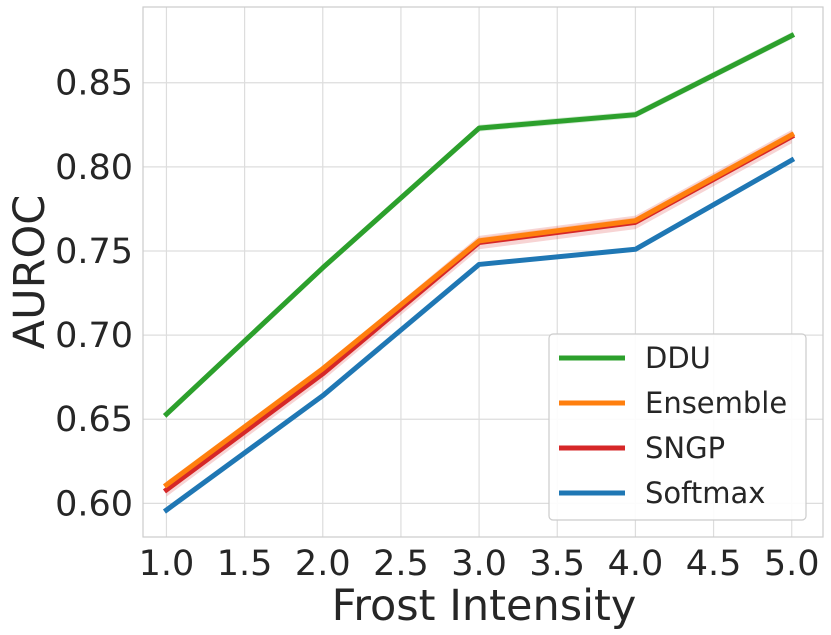  Describe the element at coordinates (245, 564) in the screenshot. I see `x-tick-label: 1.5` at that location.